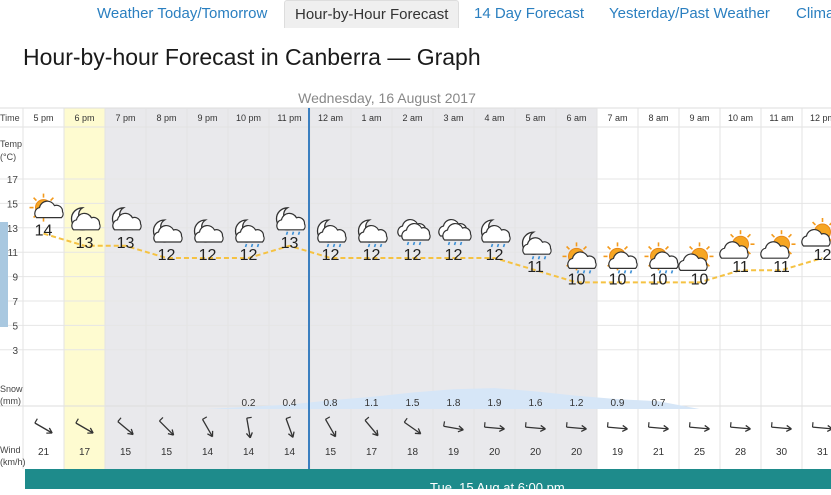 The image size is (831, 495). Describe the element at coordinates (428, 479) in the screenshot. I see `selected-hour-bar: Tue, 15 Aug at 6:00 pm` at that location.